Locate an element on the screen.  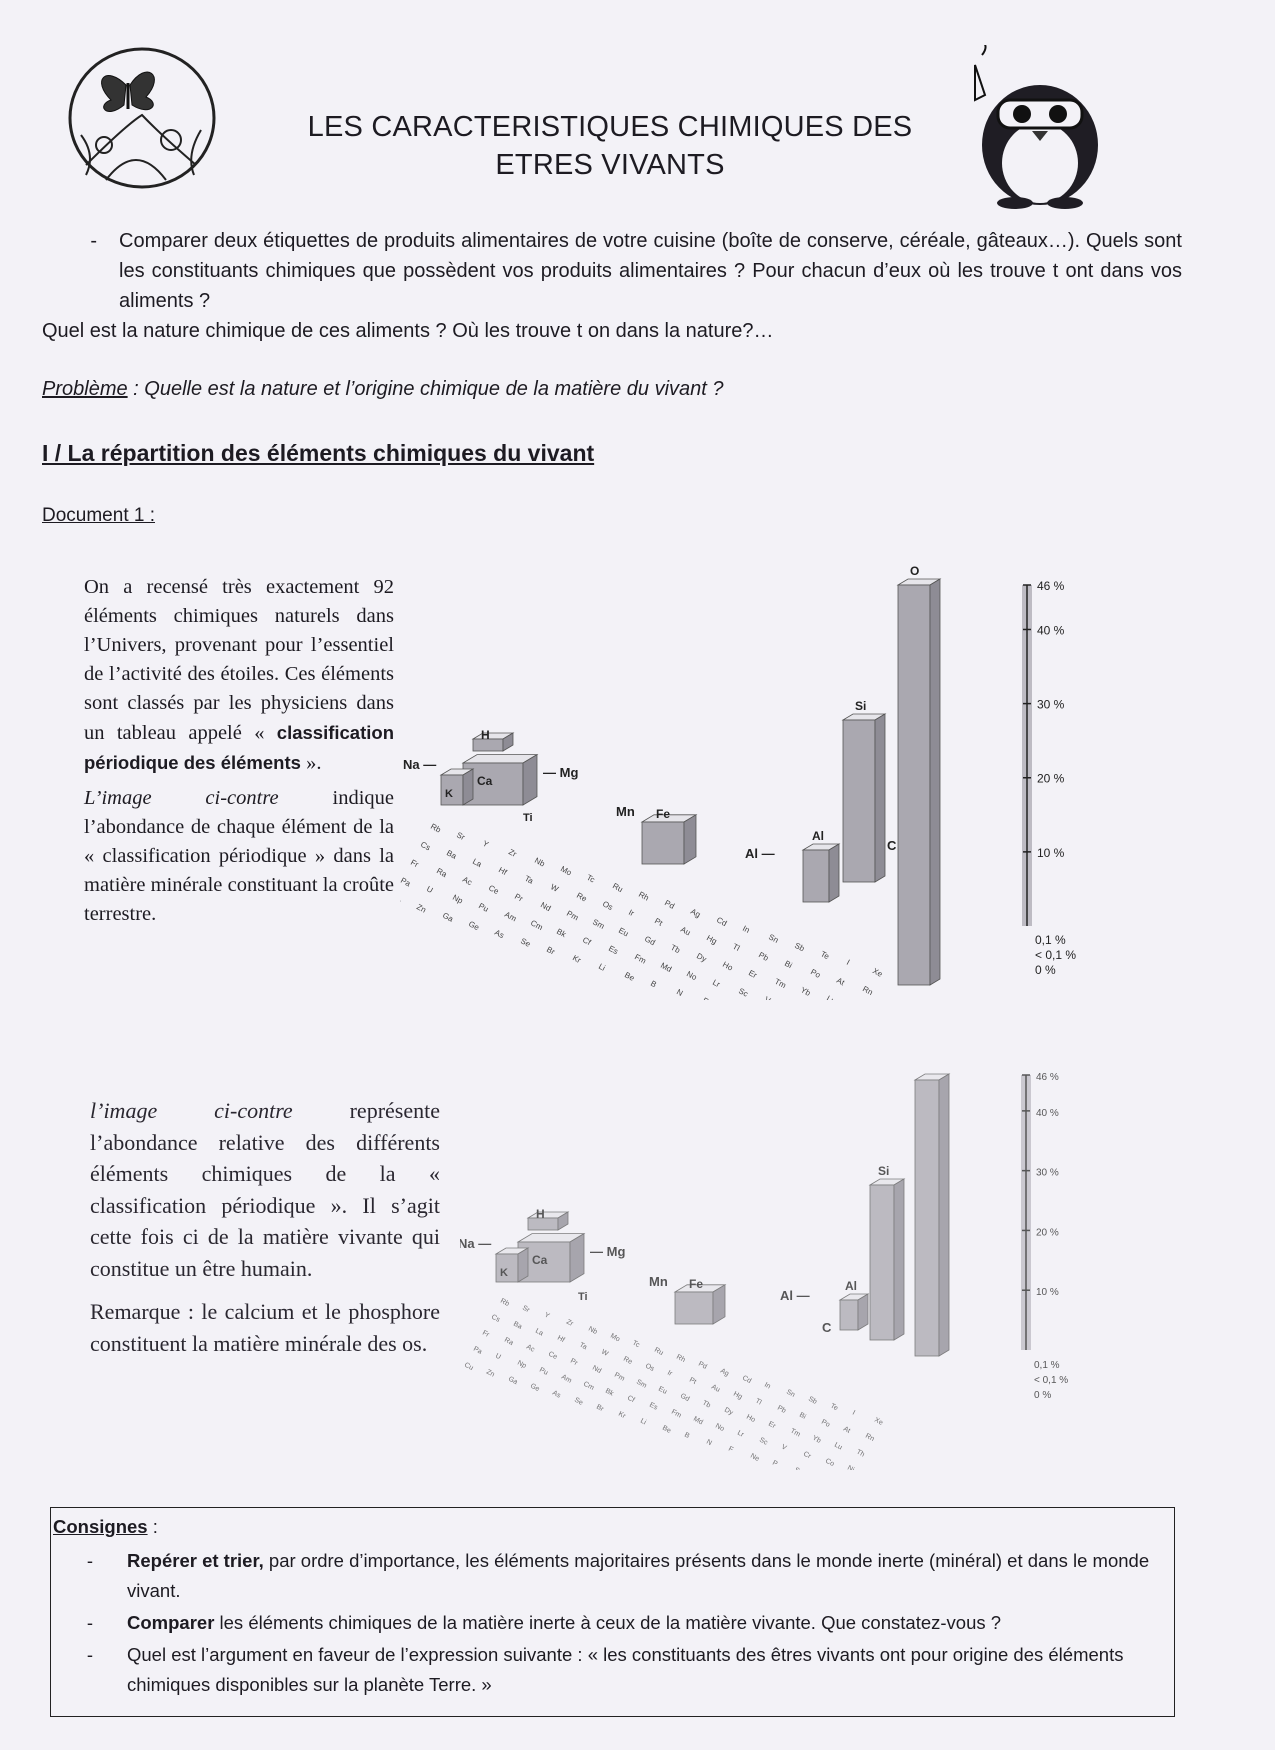
element-symbol-Am: Am is located at coordinates (566, 1379).